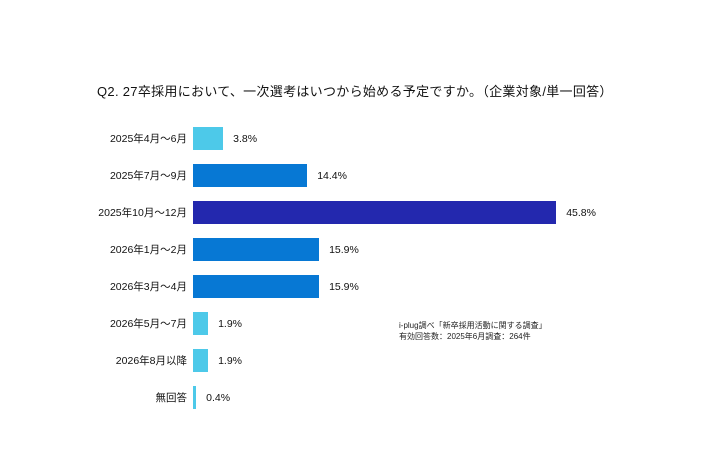 This screenshot has width=709, height=470. Describe the element at coordinates (148, 176) in the screenshot. I see `category-label: 2025年7月～9月` at that location.